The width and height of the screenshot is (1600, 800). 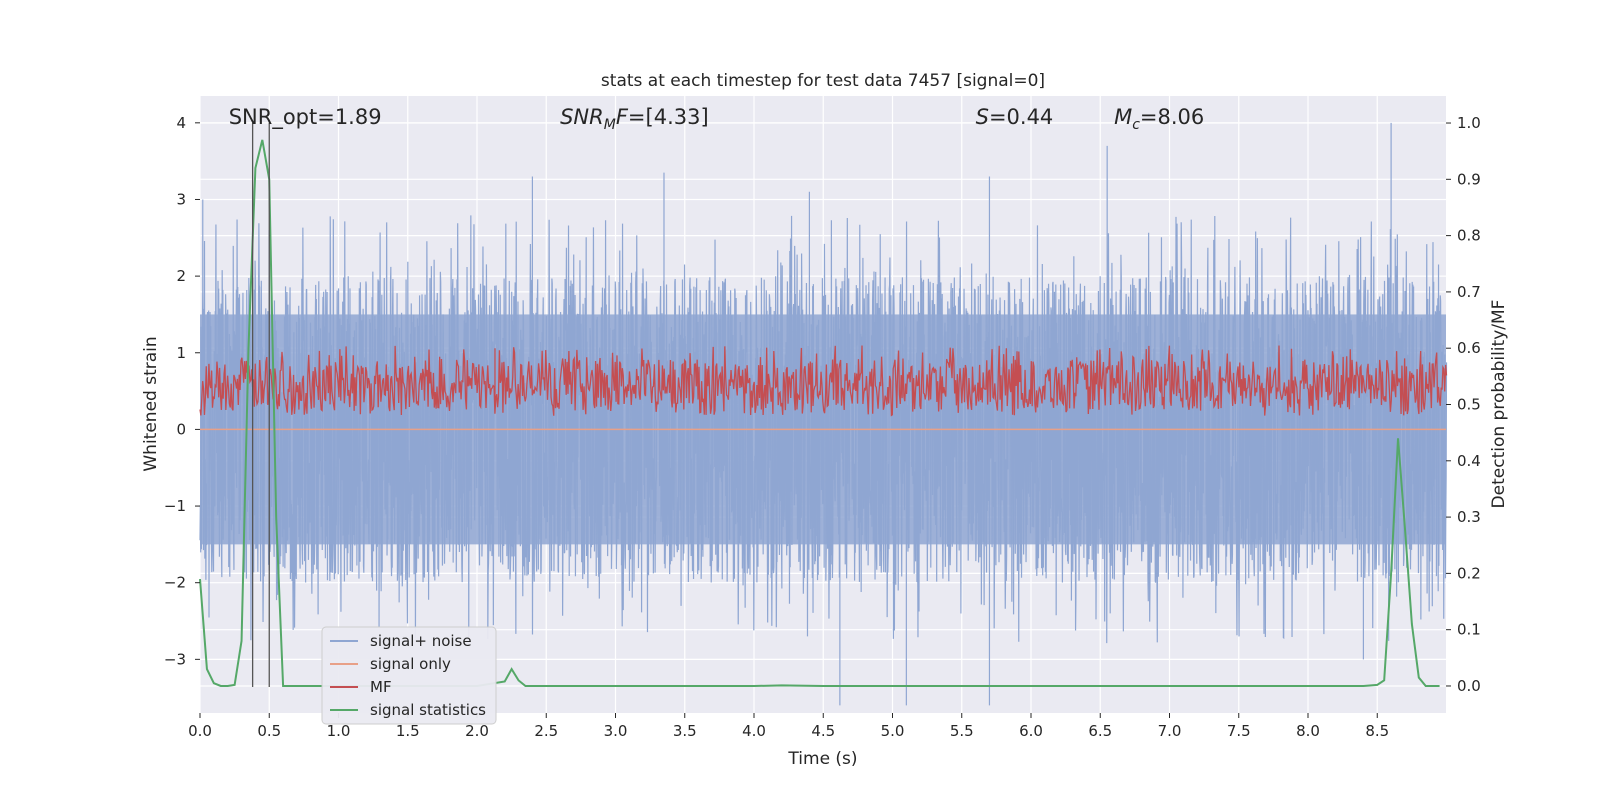 I want to click on annotation: SNRMF=[4.33], so click(x=634, y=119).